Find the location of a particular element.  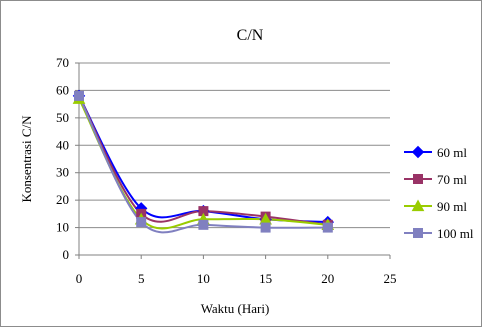

legend-label: 70 ml is located at coordinates (452, 179).